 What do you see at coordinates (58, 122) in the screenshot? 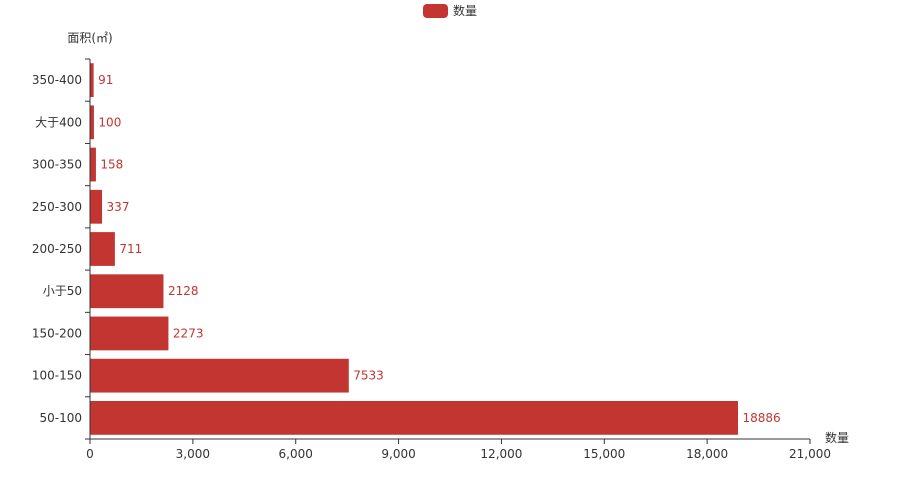
I see `y-tick-label: 大于400` at bounding box center [58, 122].